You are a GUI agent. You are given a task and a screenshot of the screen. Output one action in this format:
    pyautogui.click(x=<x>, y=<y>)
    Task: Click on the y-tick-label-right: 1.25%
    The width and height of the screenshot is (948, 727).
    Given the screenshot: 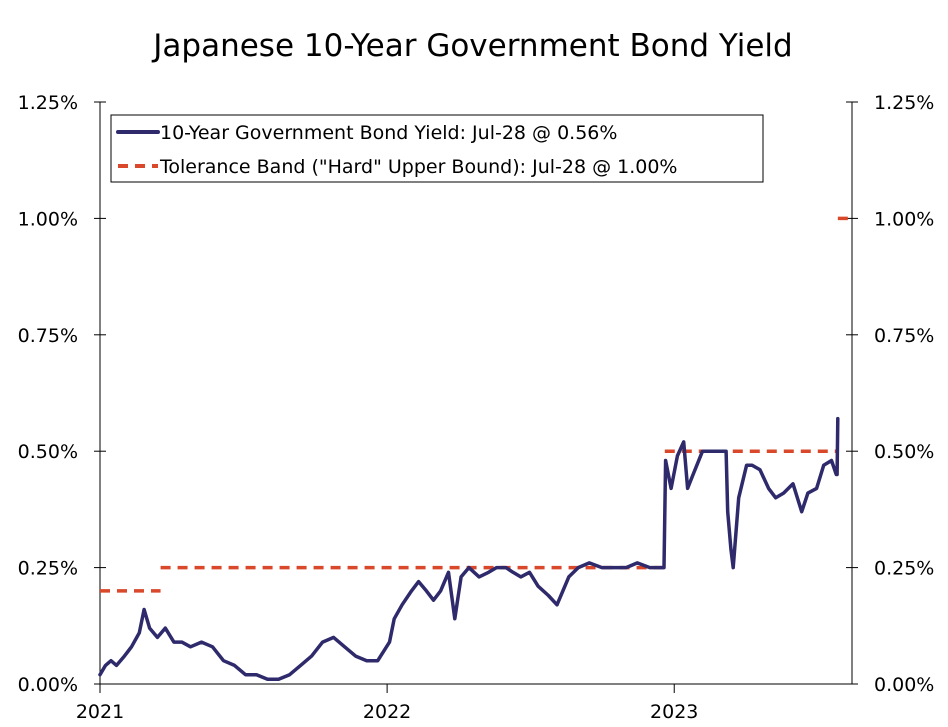 What is the action you would take?
    pyautogui.click(x=904, y=103)
    